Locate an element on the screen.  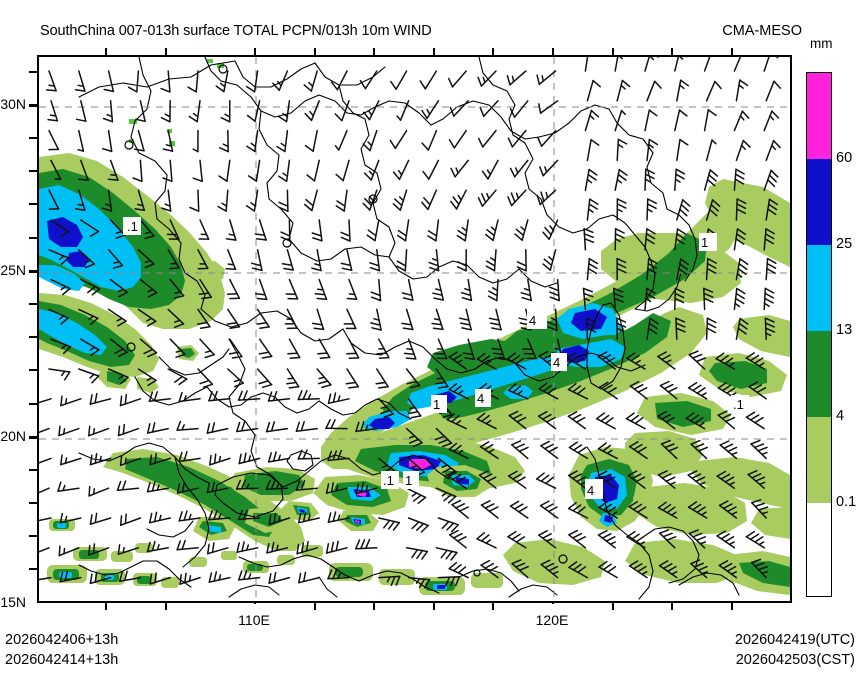
colorbar-segment-below-0.1 is located at coordinates (819, 549).